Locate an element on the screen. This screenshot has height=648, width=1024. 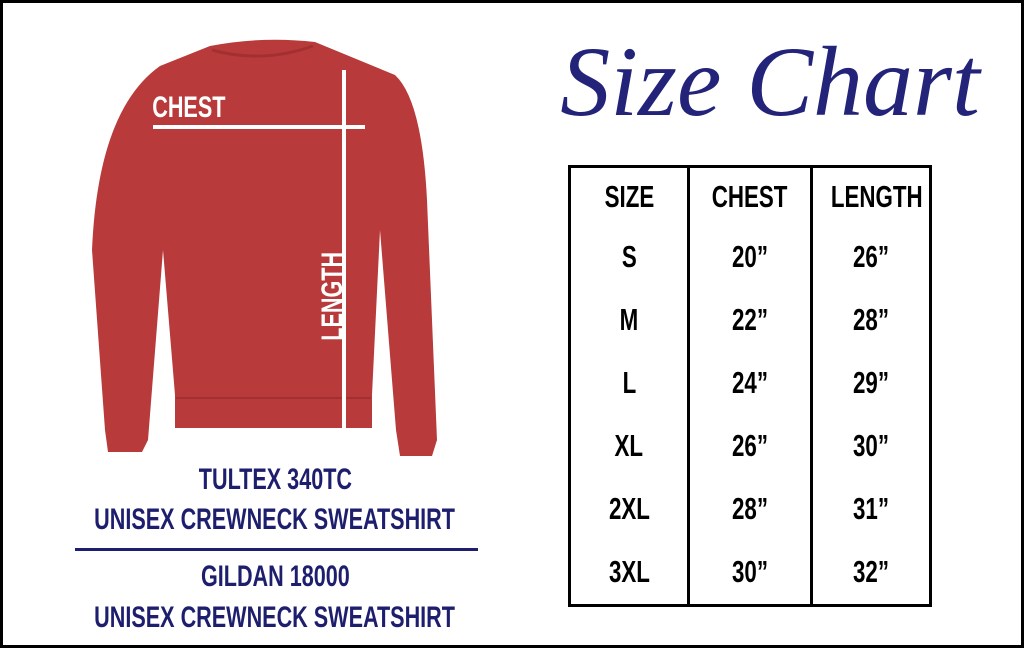
table-row: M 22” 28” is located at coordinates (750, 320).